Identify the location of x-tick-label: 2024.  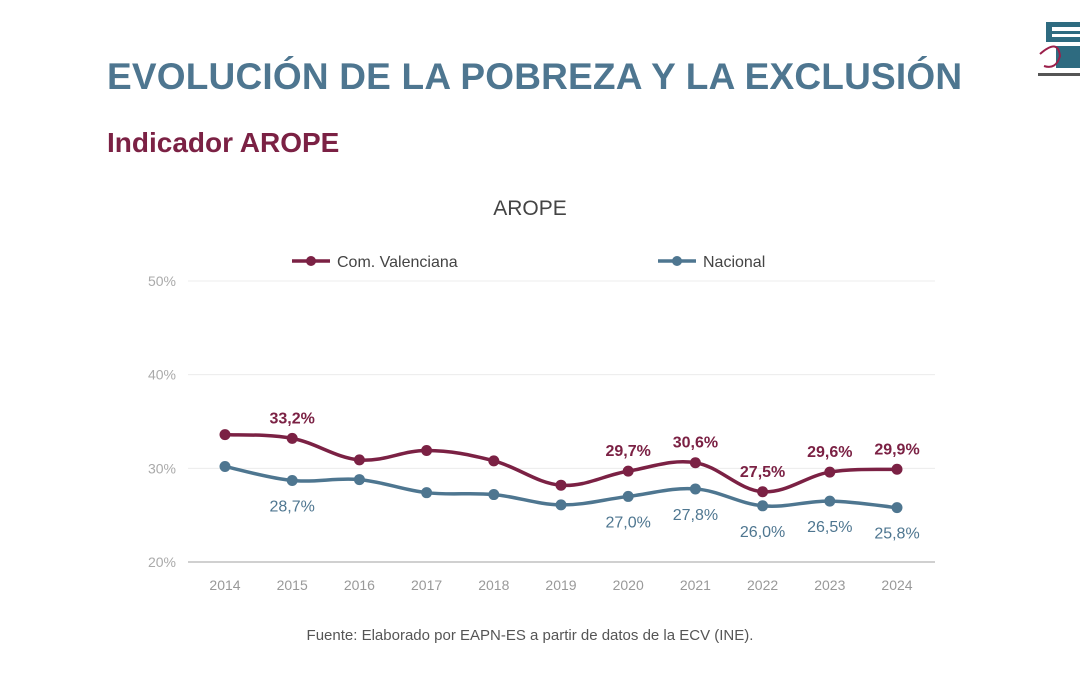
(896, 585).